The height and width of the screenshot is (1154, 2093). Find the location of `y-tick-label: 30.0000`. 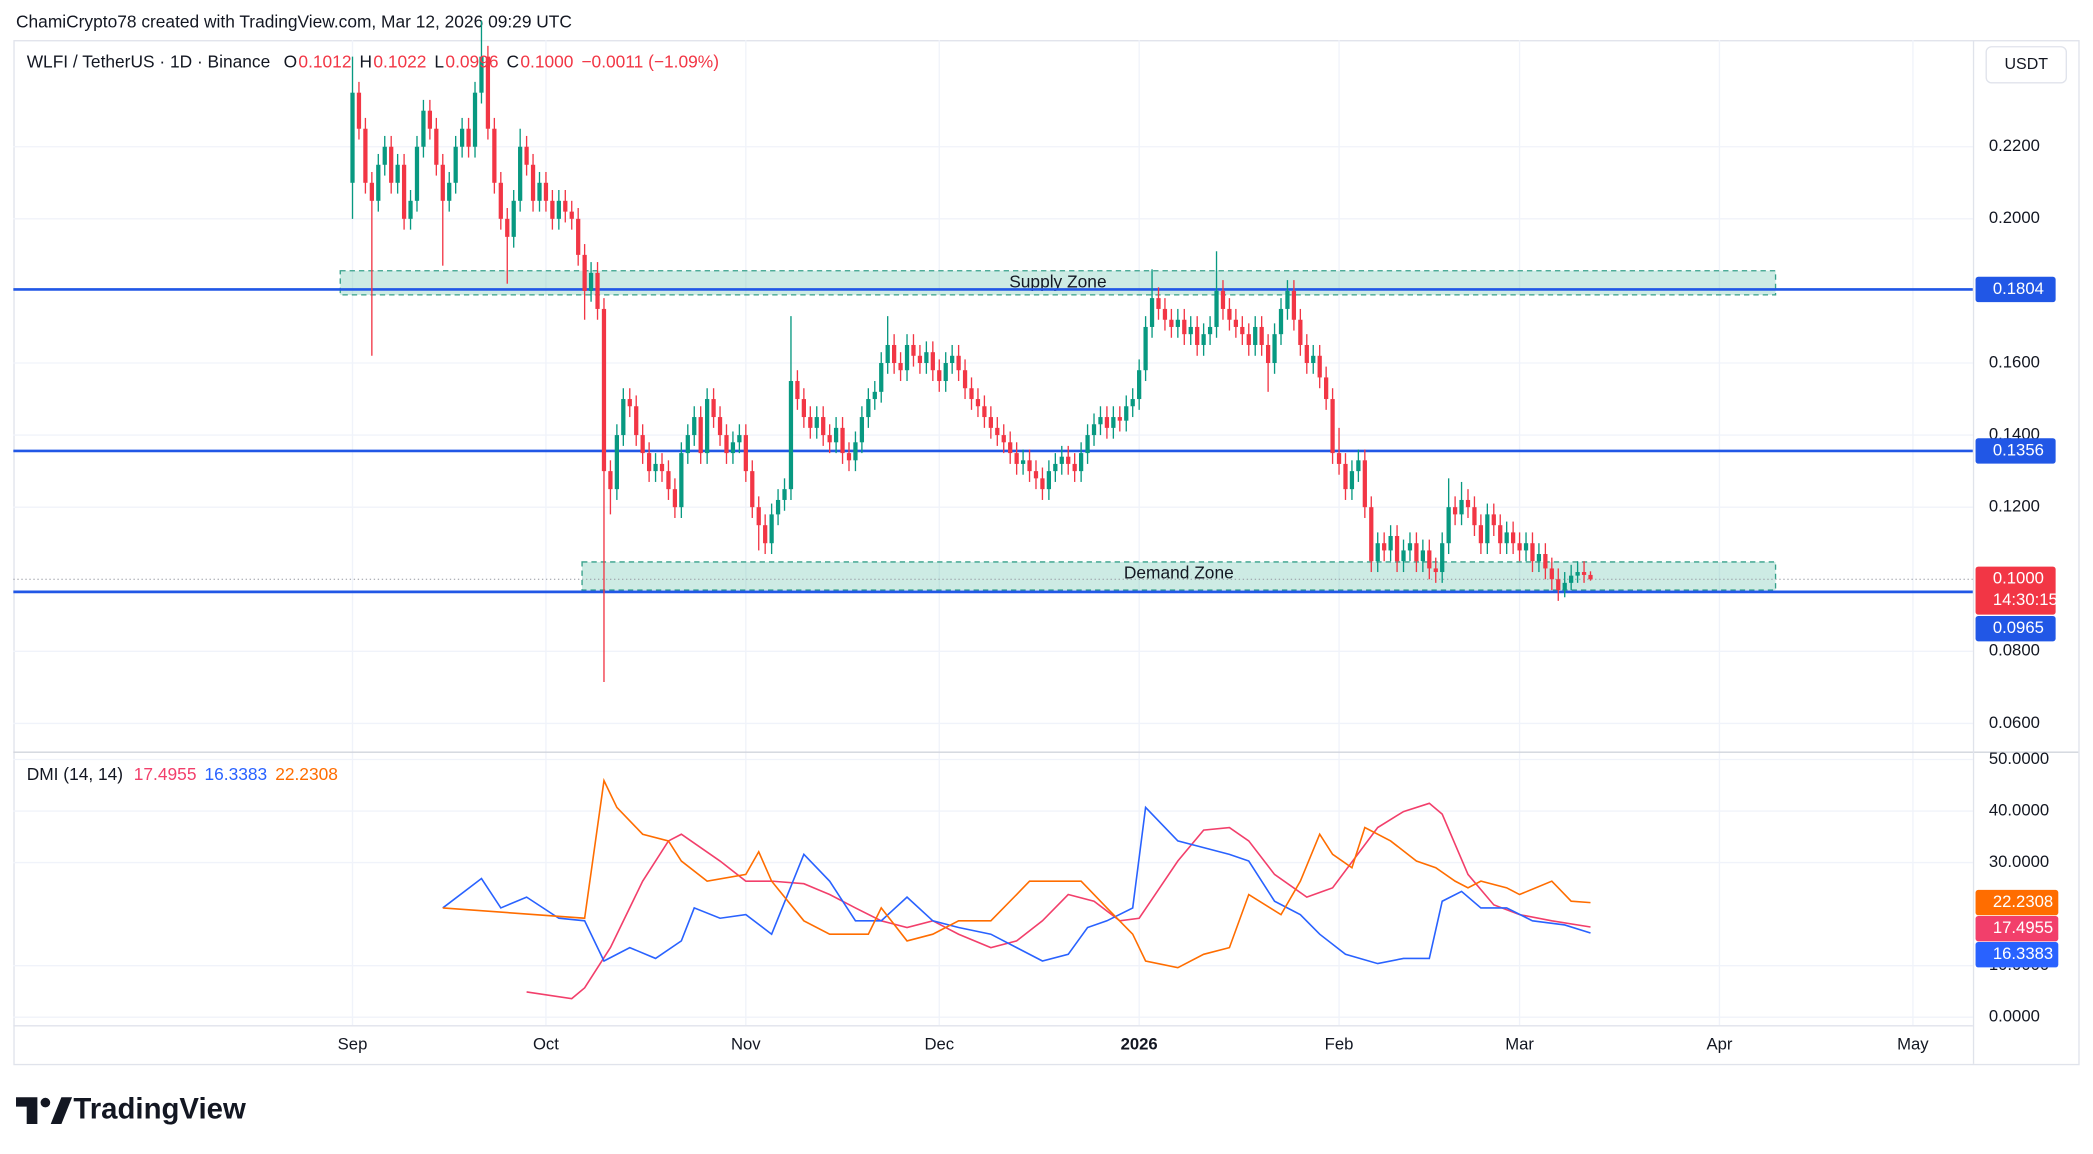

y-tick-label: 30.0000 is located at coordinates (2019, 861).